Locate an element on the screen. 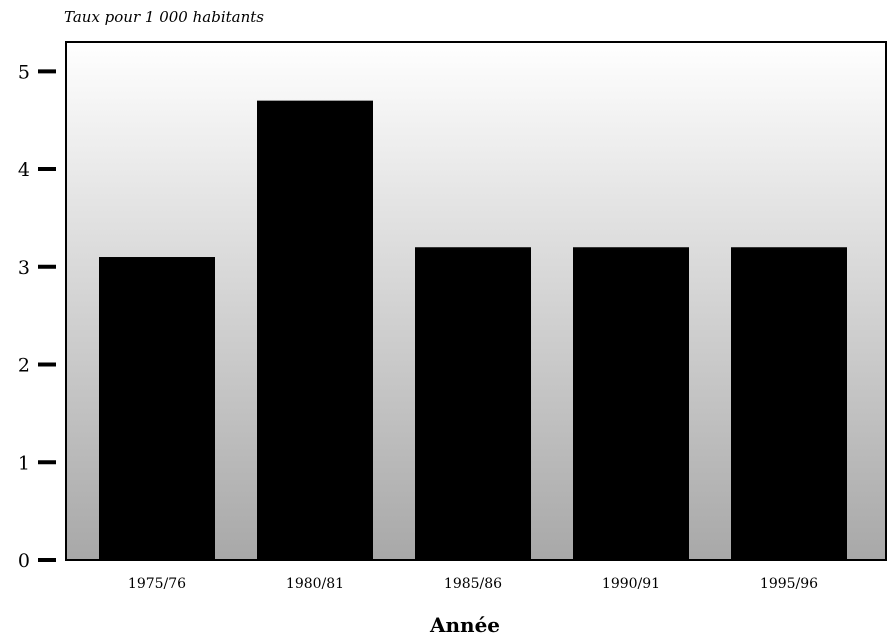 This screenshot has height=639, width=893. x-axis-title: Année is located at coordinates (464, 625).